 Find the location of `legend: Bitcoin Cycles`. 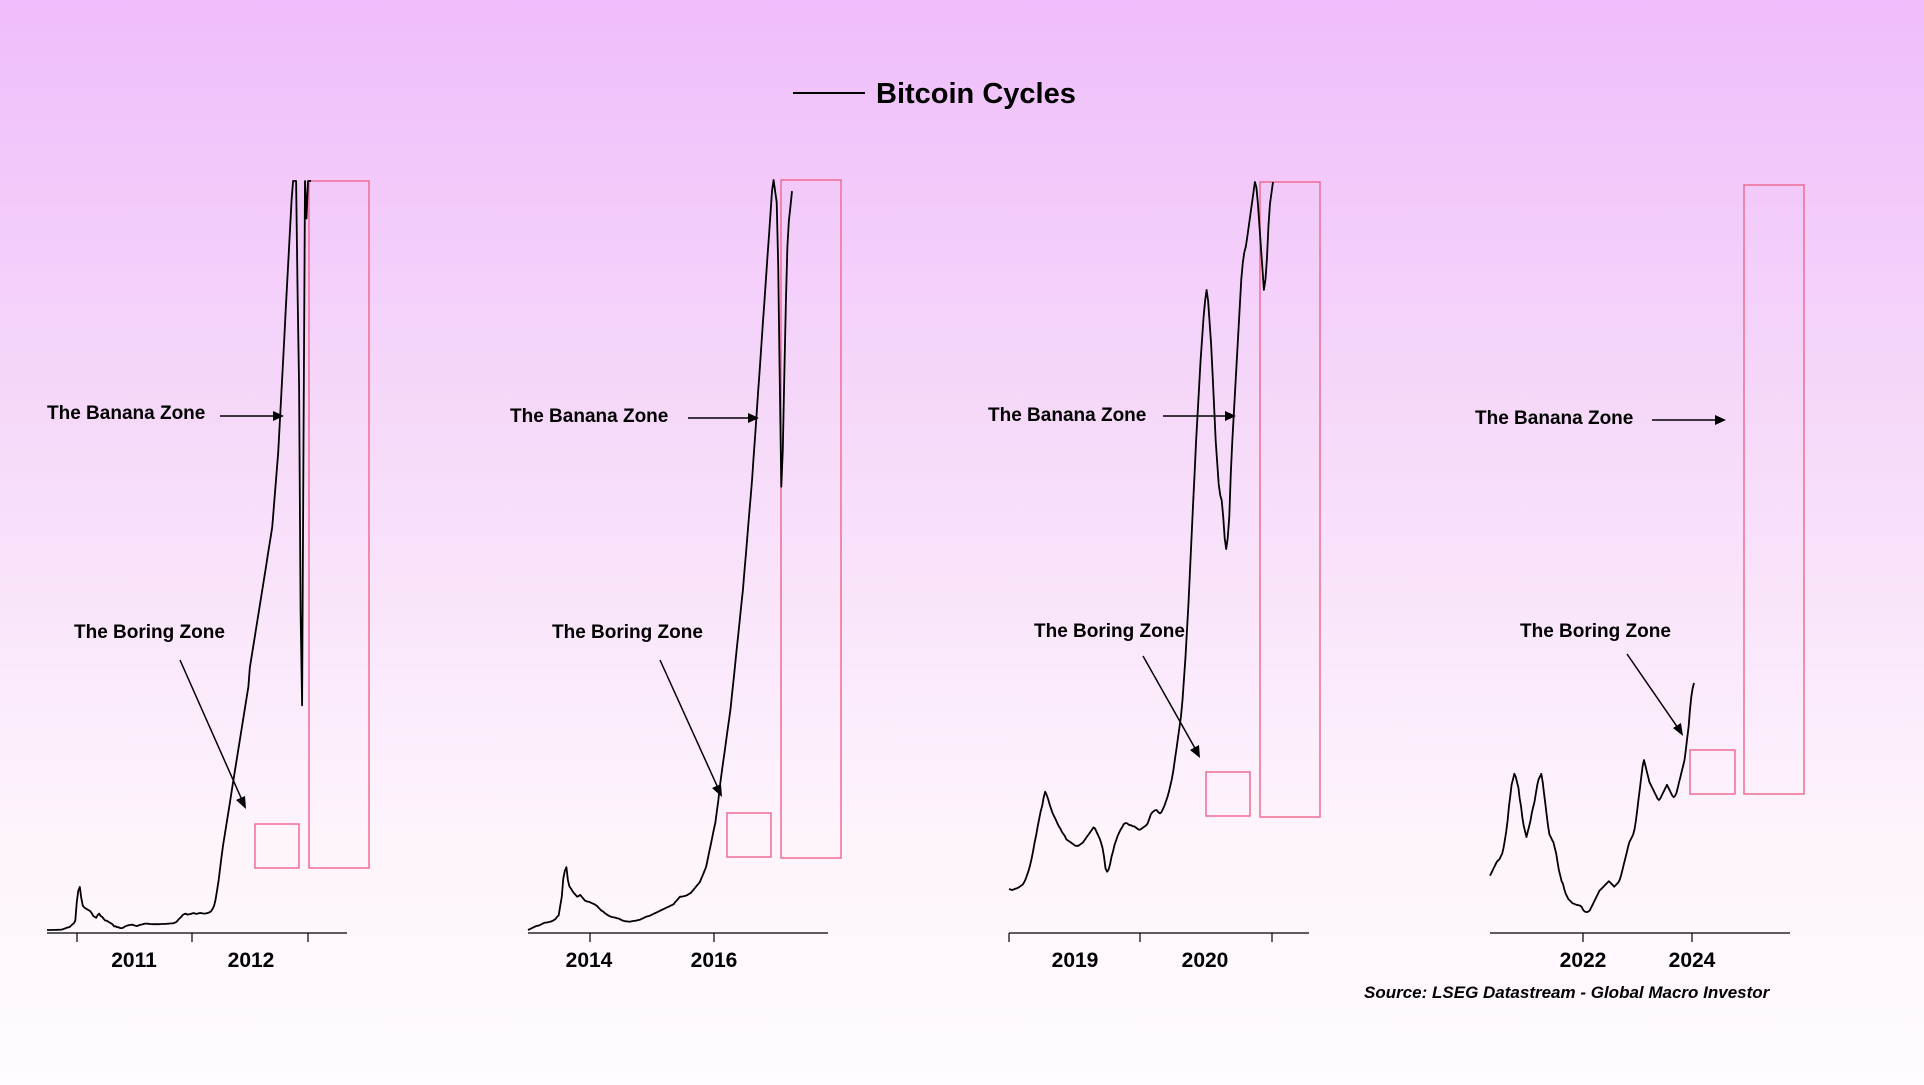

legend: Bitcoin Cycles is located at coordinates (934, 94).